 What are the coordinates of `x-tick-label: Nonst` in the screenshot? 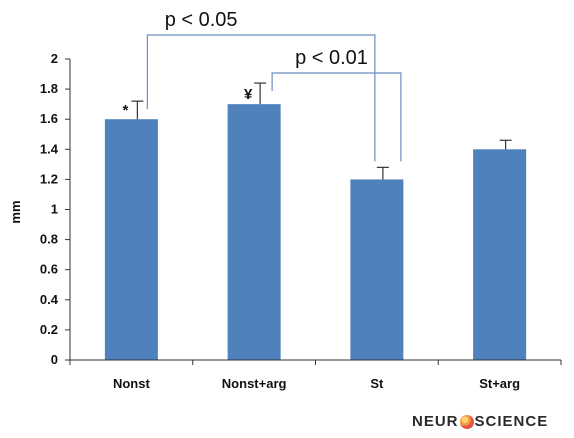 It's located at (132, 383).